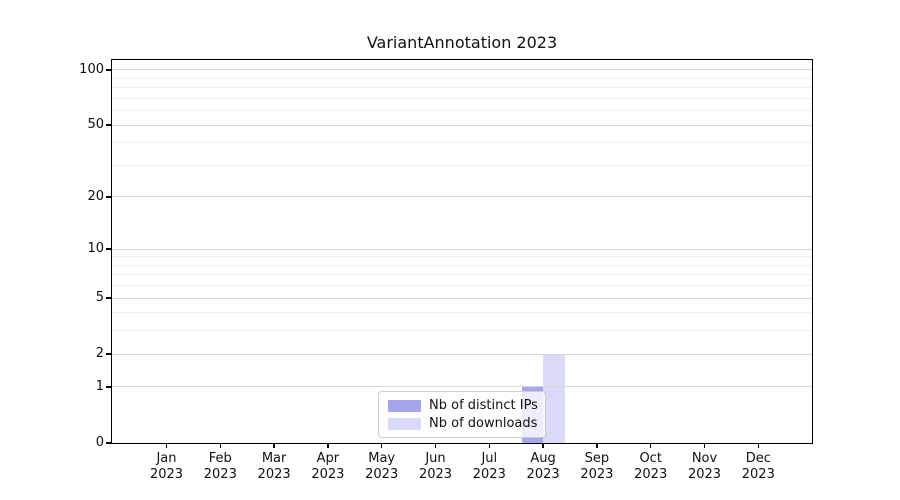 The width and height of the screenshot is (900, 500). I want to click on x-axis-tick-label: Nov 2023, so click(705, 467).